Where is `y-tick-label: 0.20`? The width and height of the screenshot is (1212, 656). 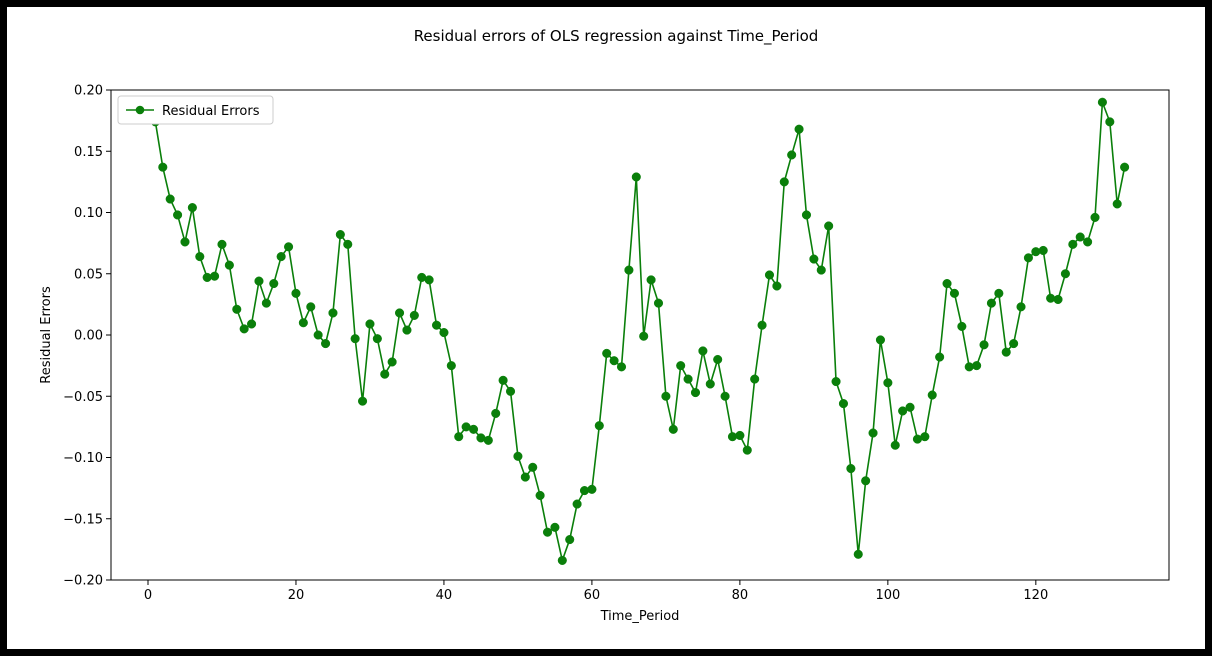 y-tick-label: 0.20 is located at coordinates (88, 91).